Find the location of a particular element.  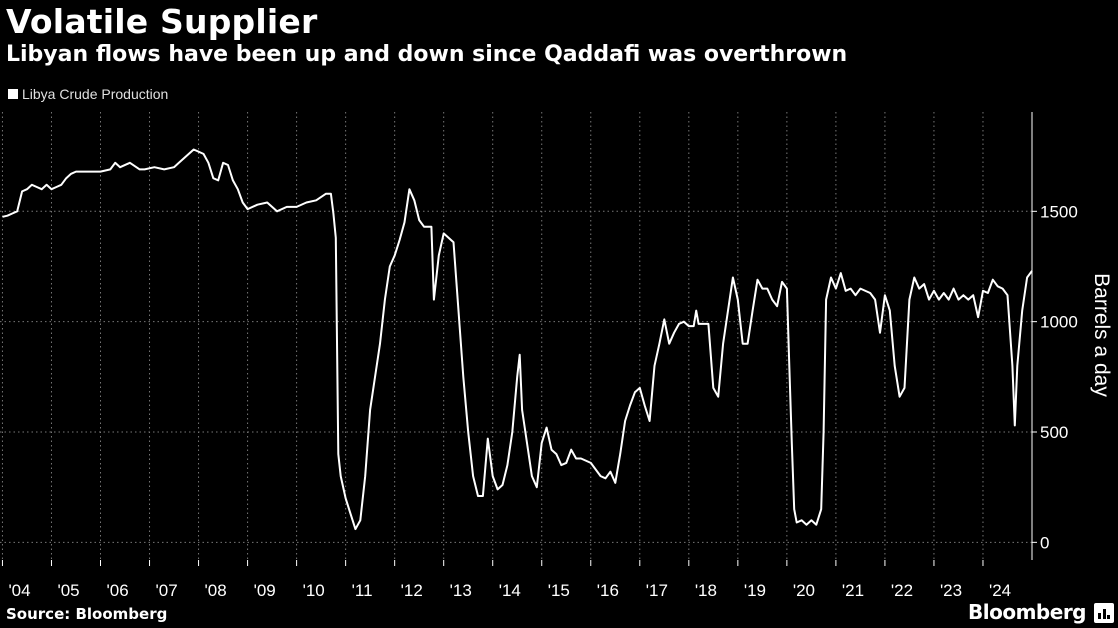

x-tick-label: '11 is located at coordinates (362, 590).